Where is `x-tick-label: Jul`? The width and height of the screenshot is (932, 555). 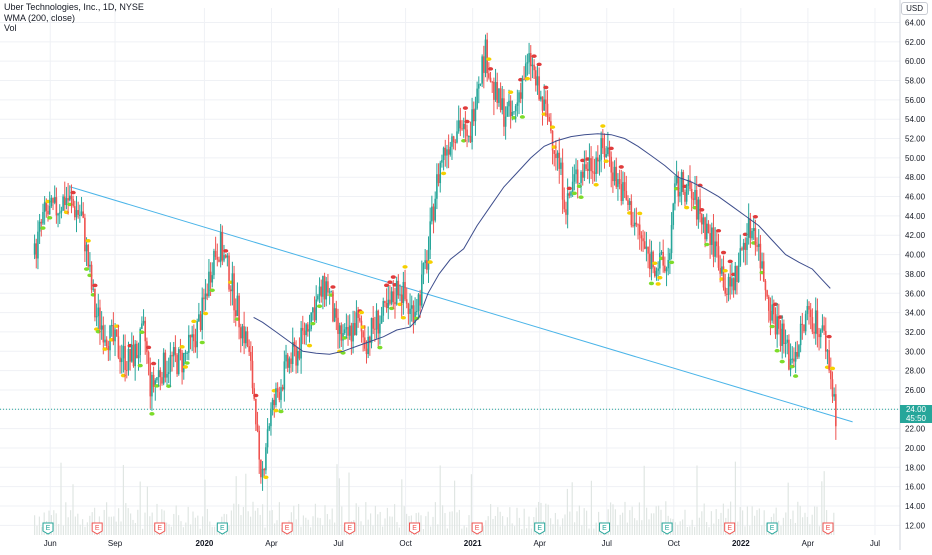 x-tick-label: Jul is located at coordinates (338, 543).